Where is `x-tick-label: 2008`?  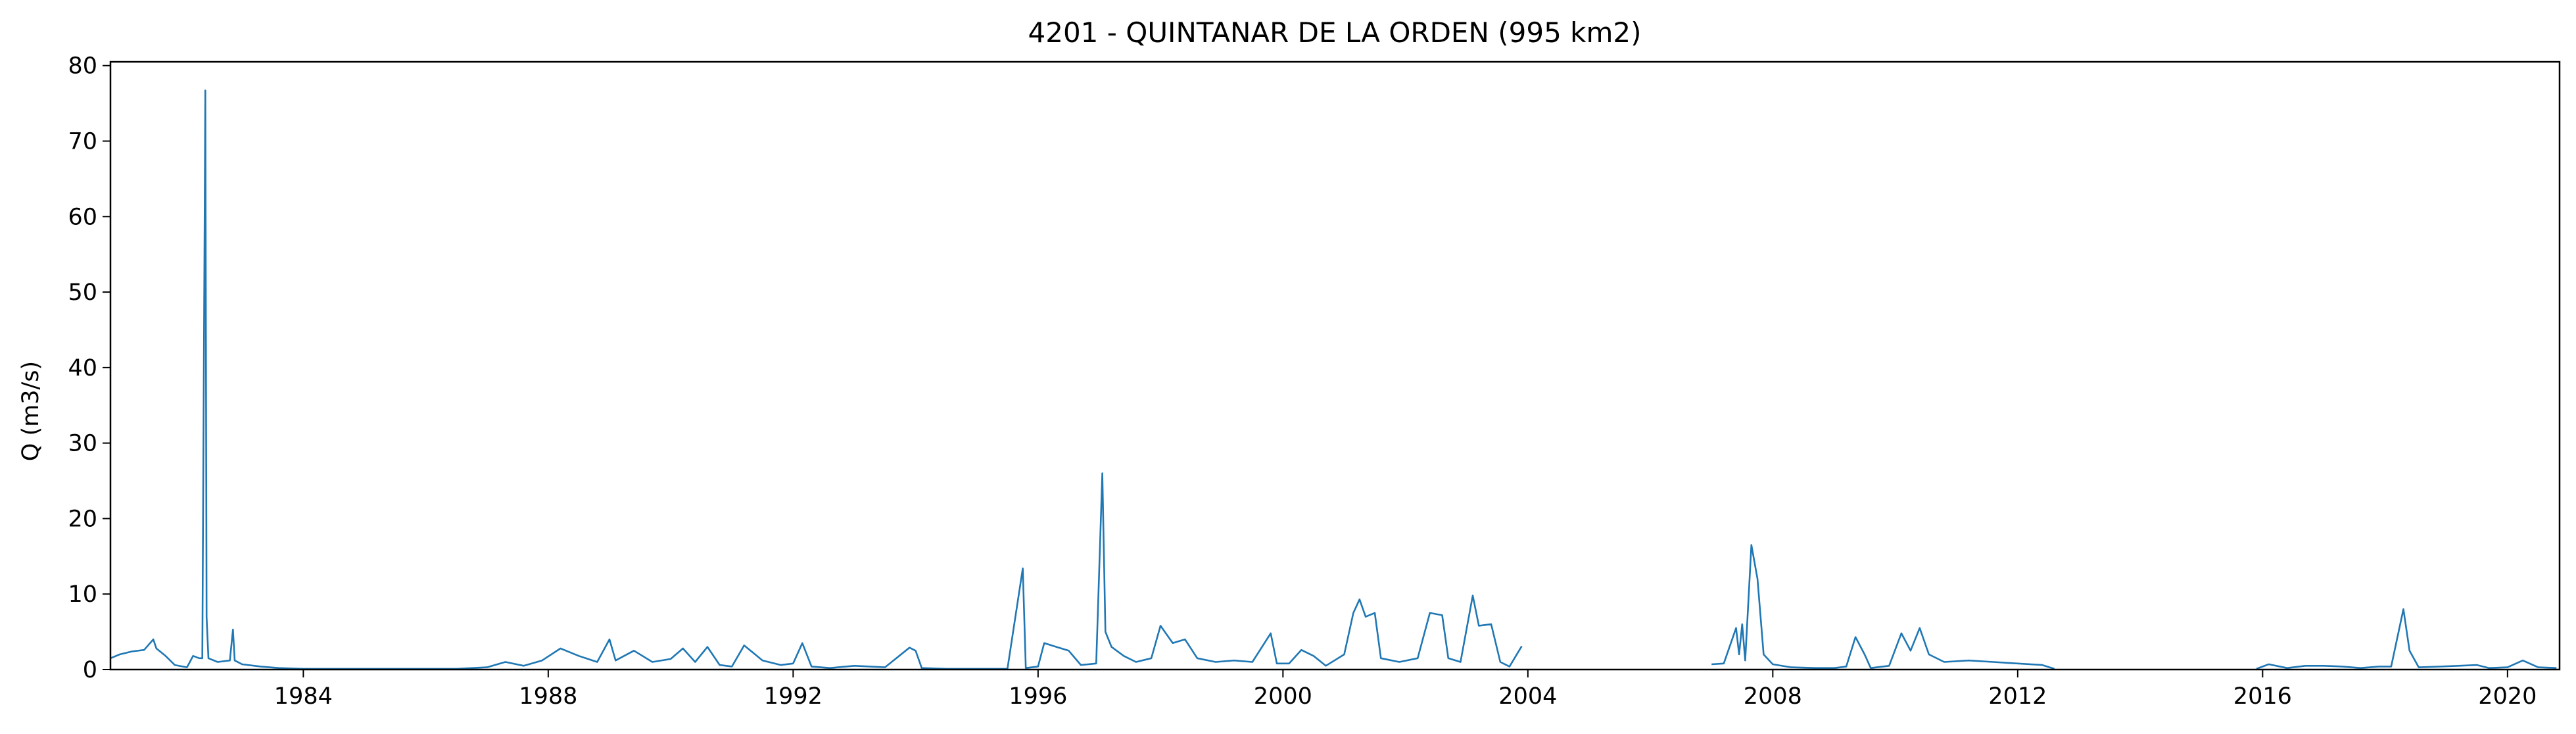 x-tick-label: 2008 is located at coordinates (1773, 697).